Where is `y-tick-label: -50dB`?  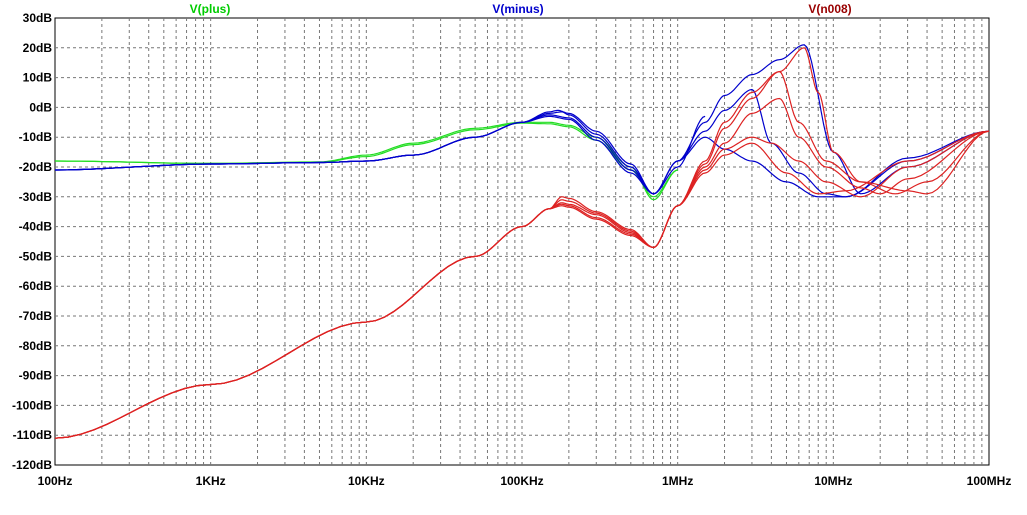
y-tick-label: -50dB is located at coordinates (36, 256).